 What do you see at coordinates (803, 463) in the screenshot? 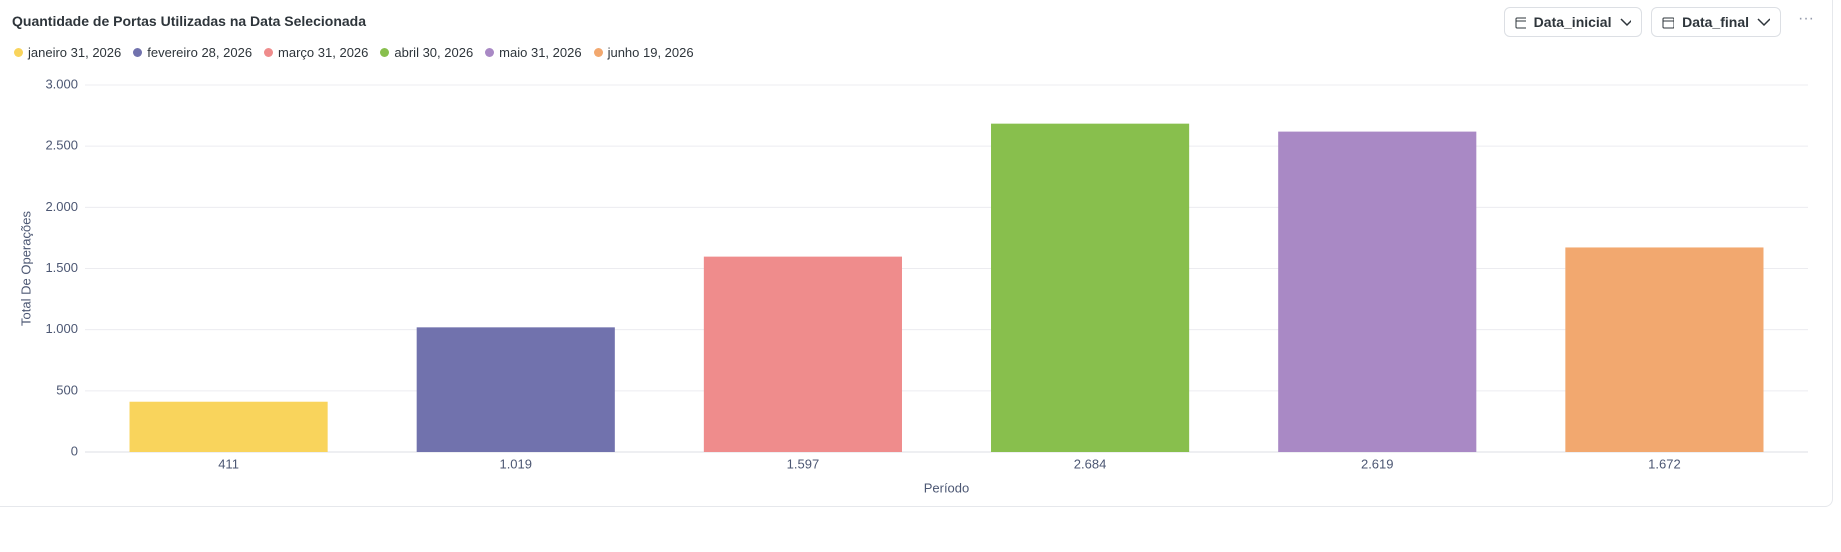
I see `x-tick-label: 1.597` at bounding box center [803, 463].